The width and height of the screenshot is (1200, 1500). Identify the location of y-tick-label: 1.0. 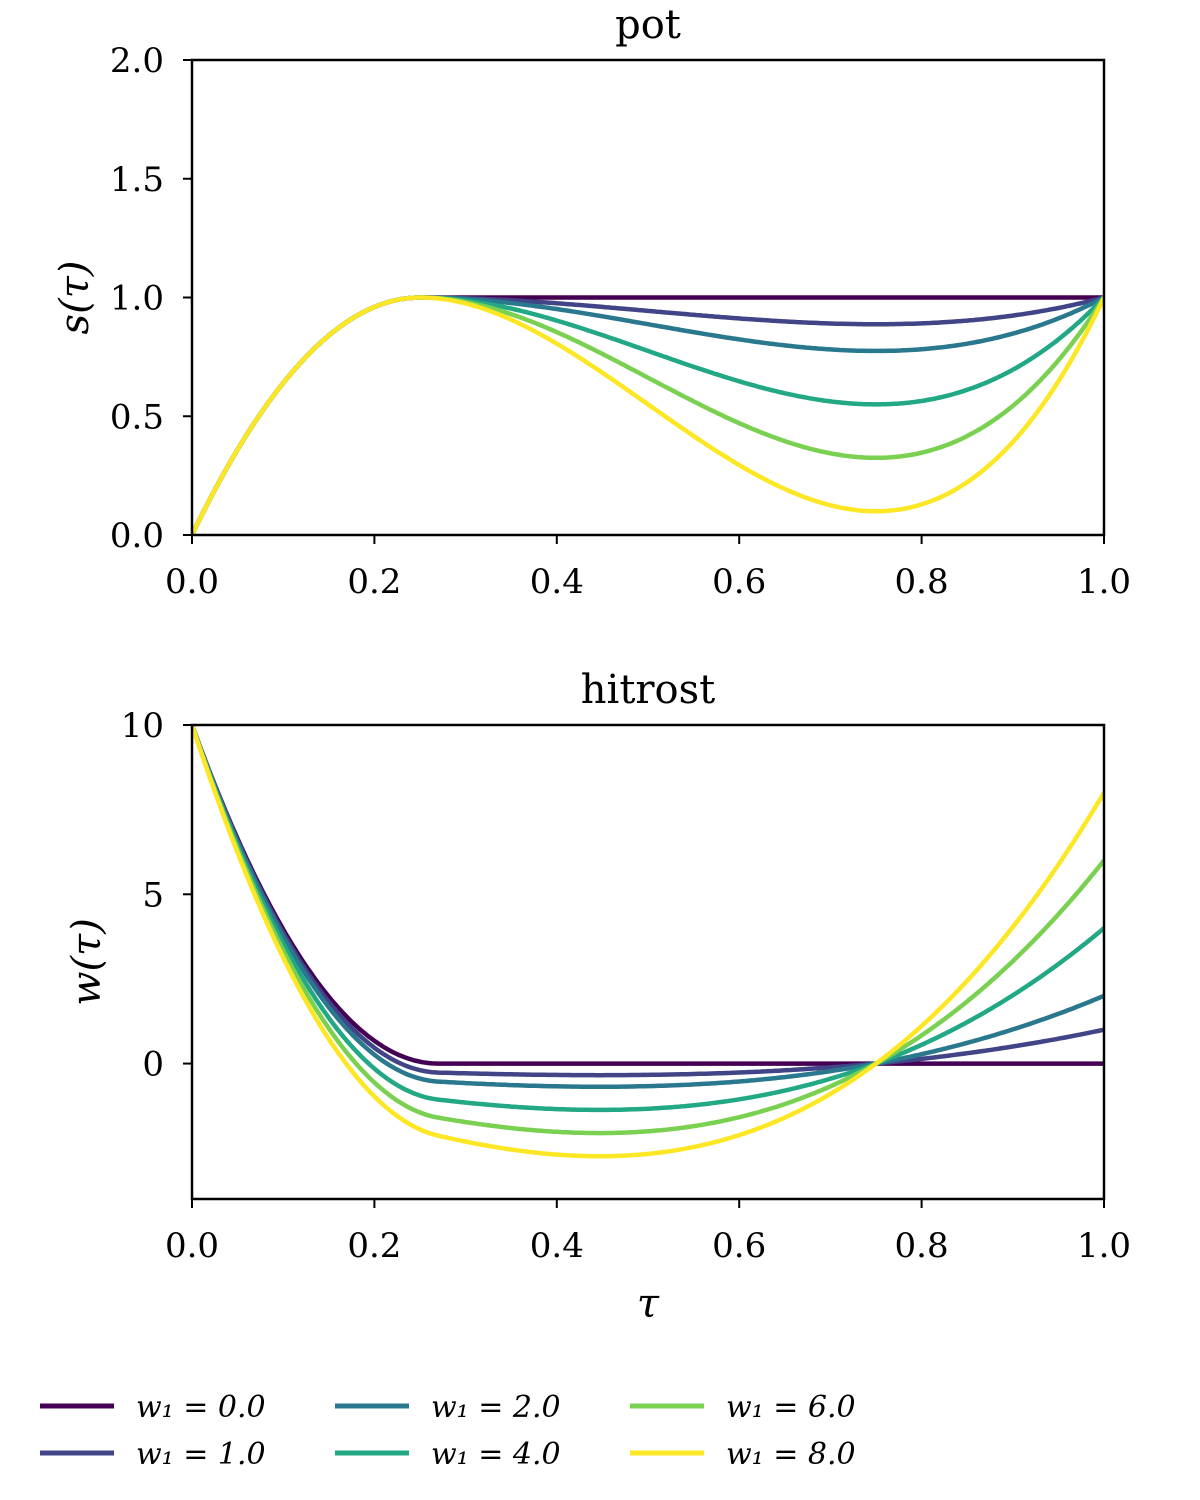
(137, 299).